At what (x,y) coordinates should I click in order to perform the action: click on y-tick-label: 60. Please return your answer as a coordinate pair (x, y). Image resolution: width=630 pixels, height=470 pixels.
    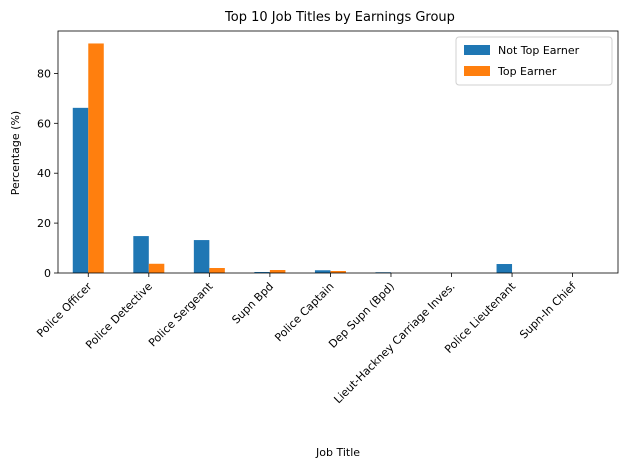
    Looking at the image, I should click on (44, 123).